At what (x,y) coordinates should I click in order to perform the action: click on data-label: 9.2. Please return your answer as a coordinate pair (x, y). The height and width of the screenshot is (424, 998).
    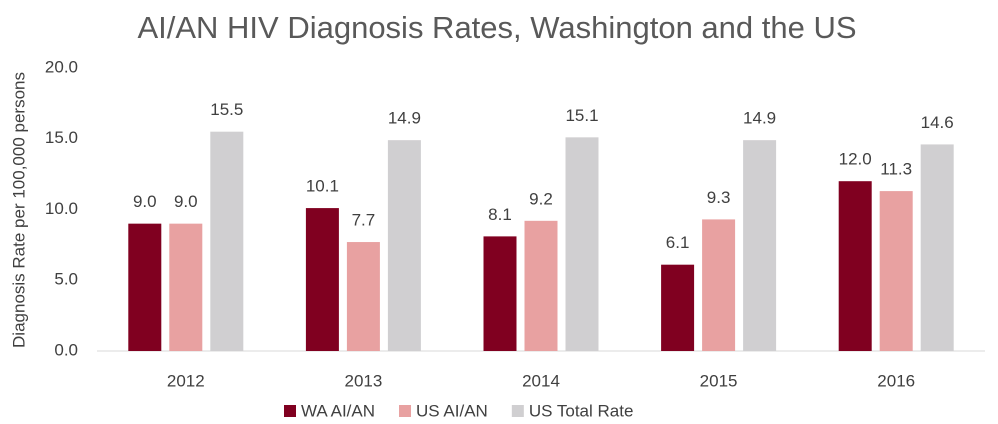
    Looking at the image, I should click on (541, 198).